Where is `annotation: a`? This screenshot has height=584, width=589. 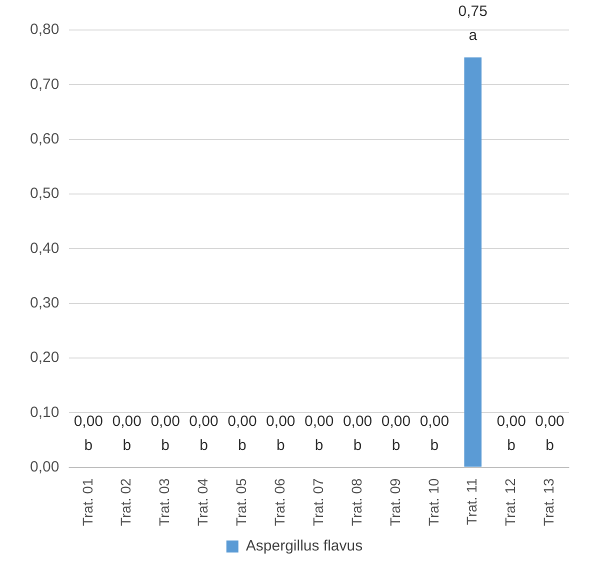
annotation: a is located at coordinates (473, 35).